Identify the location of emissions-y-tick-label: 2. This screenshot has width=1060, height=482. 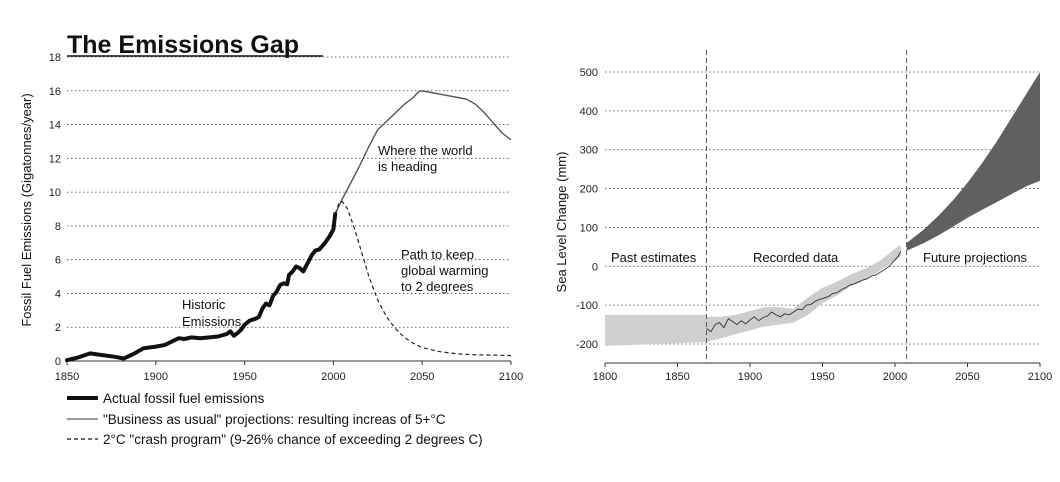
(58, 328).